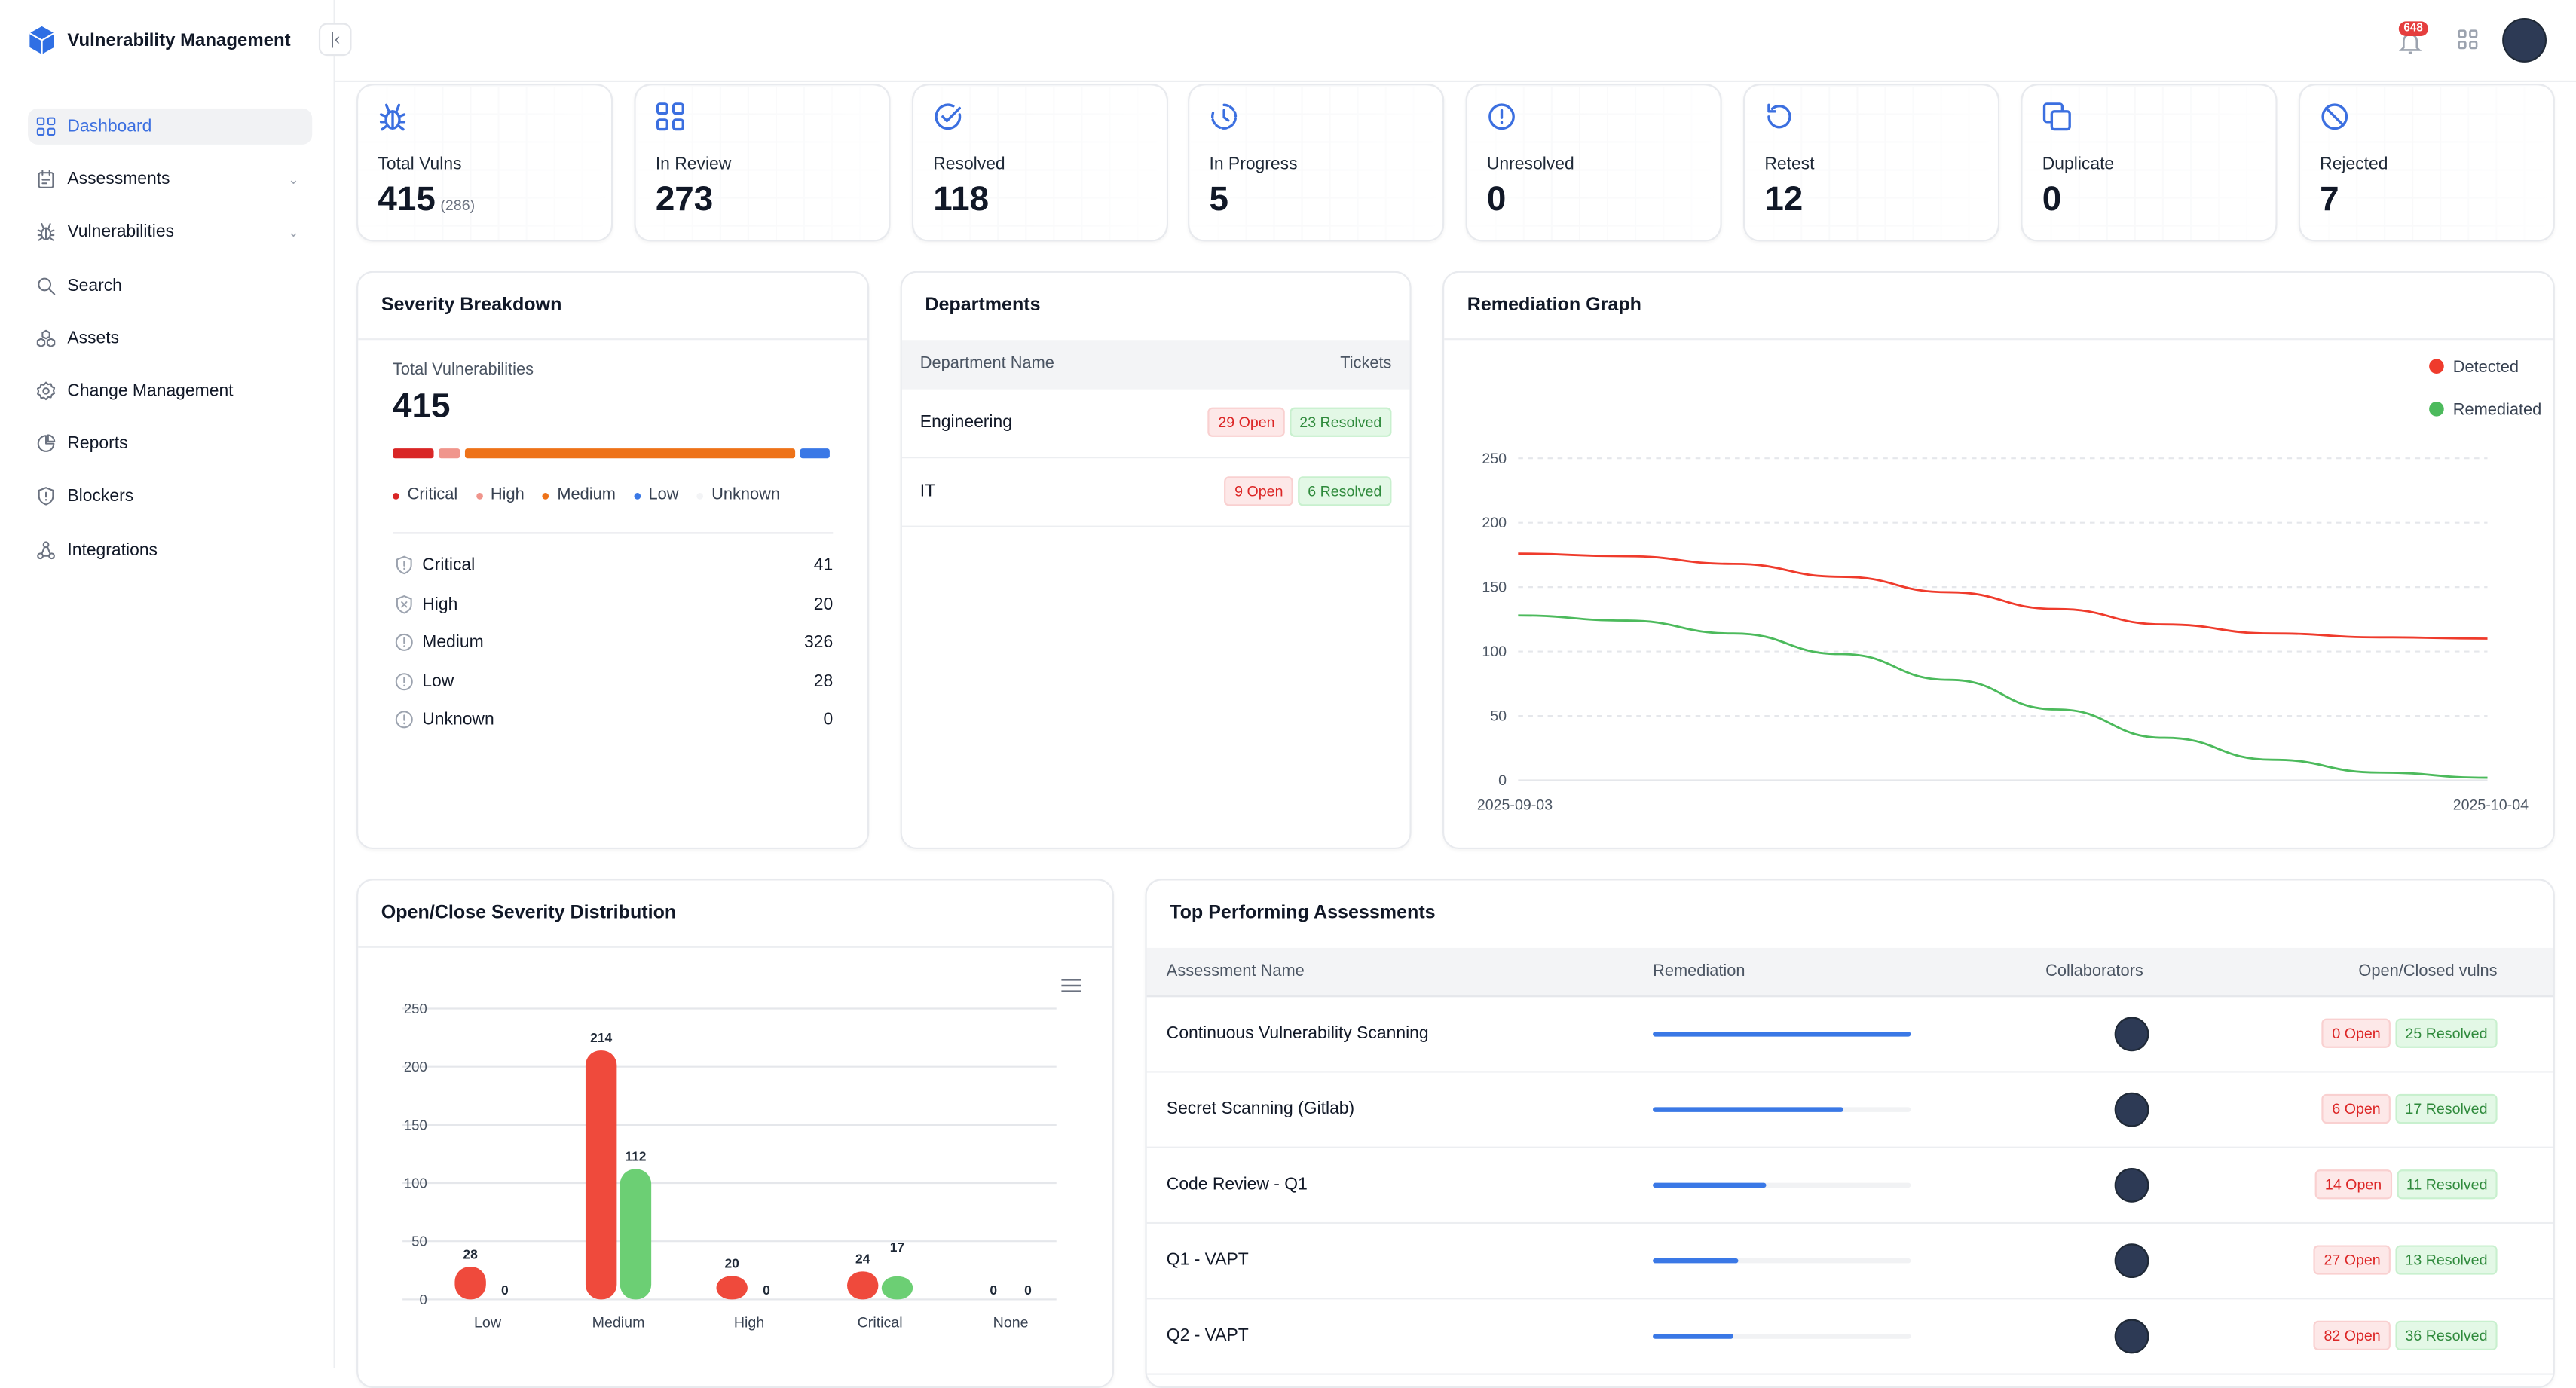 Image resolution: width=2576 pixels, height=1388 pixels. I want to click on severity-label: Low, so click(438, 681).